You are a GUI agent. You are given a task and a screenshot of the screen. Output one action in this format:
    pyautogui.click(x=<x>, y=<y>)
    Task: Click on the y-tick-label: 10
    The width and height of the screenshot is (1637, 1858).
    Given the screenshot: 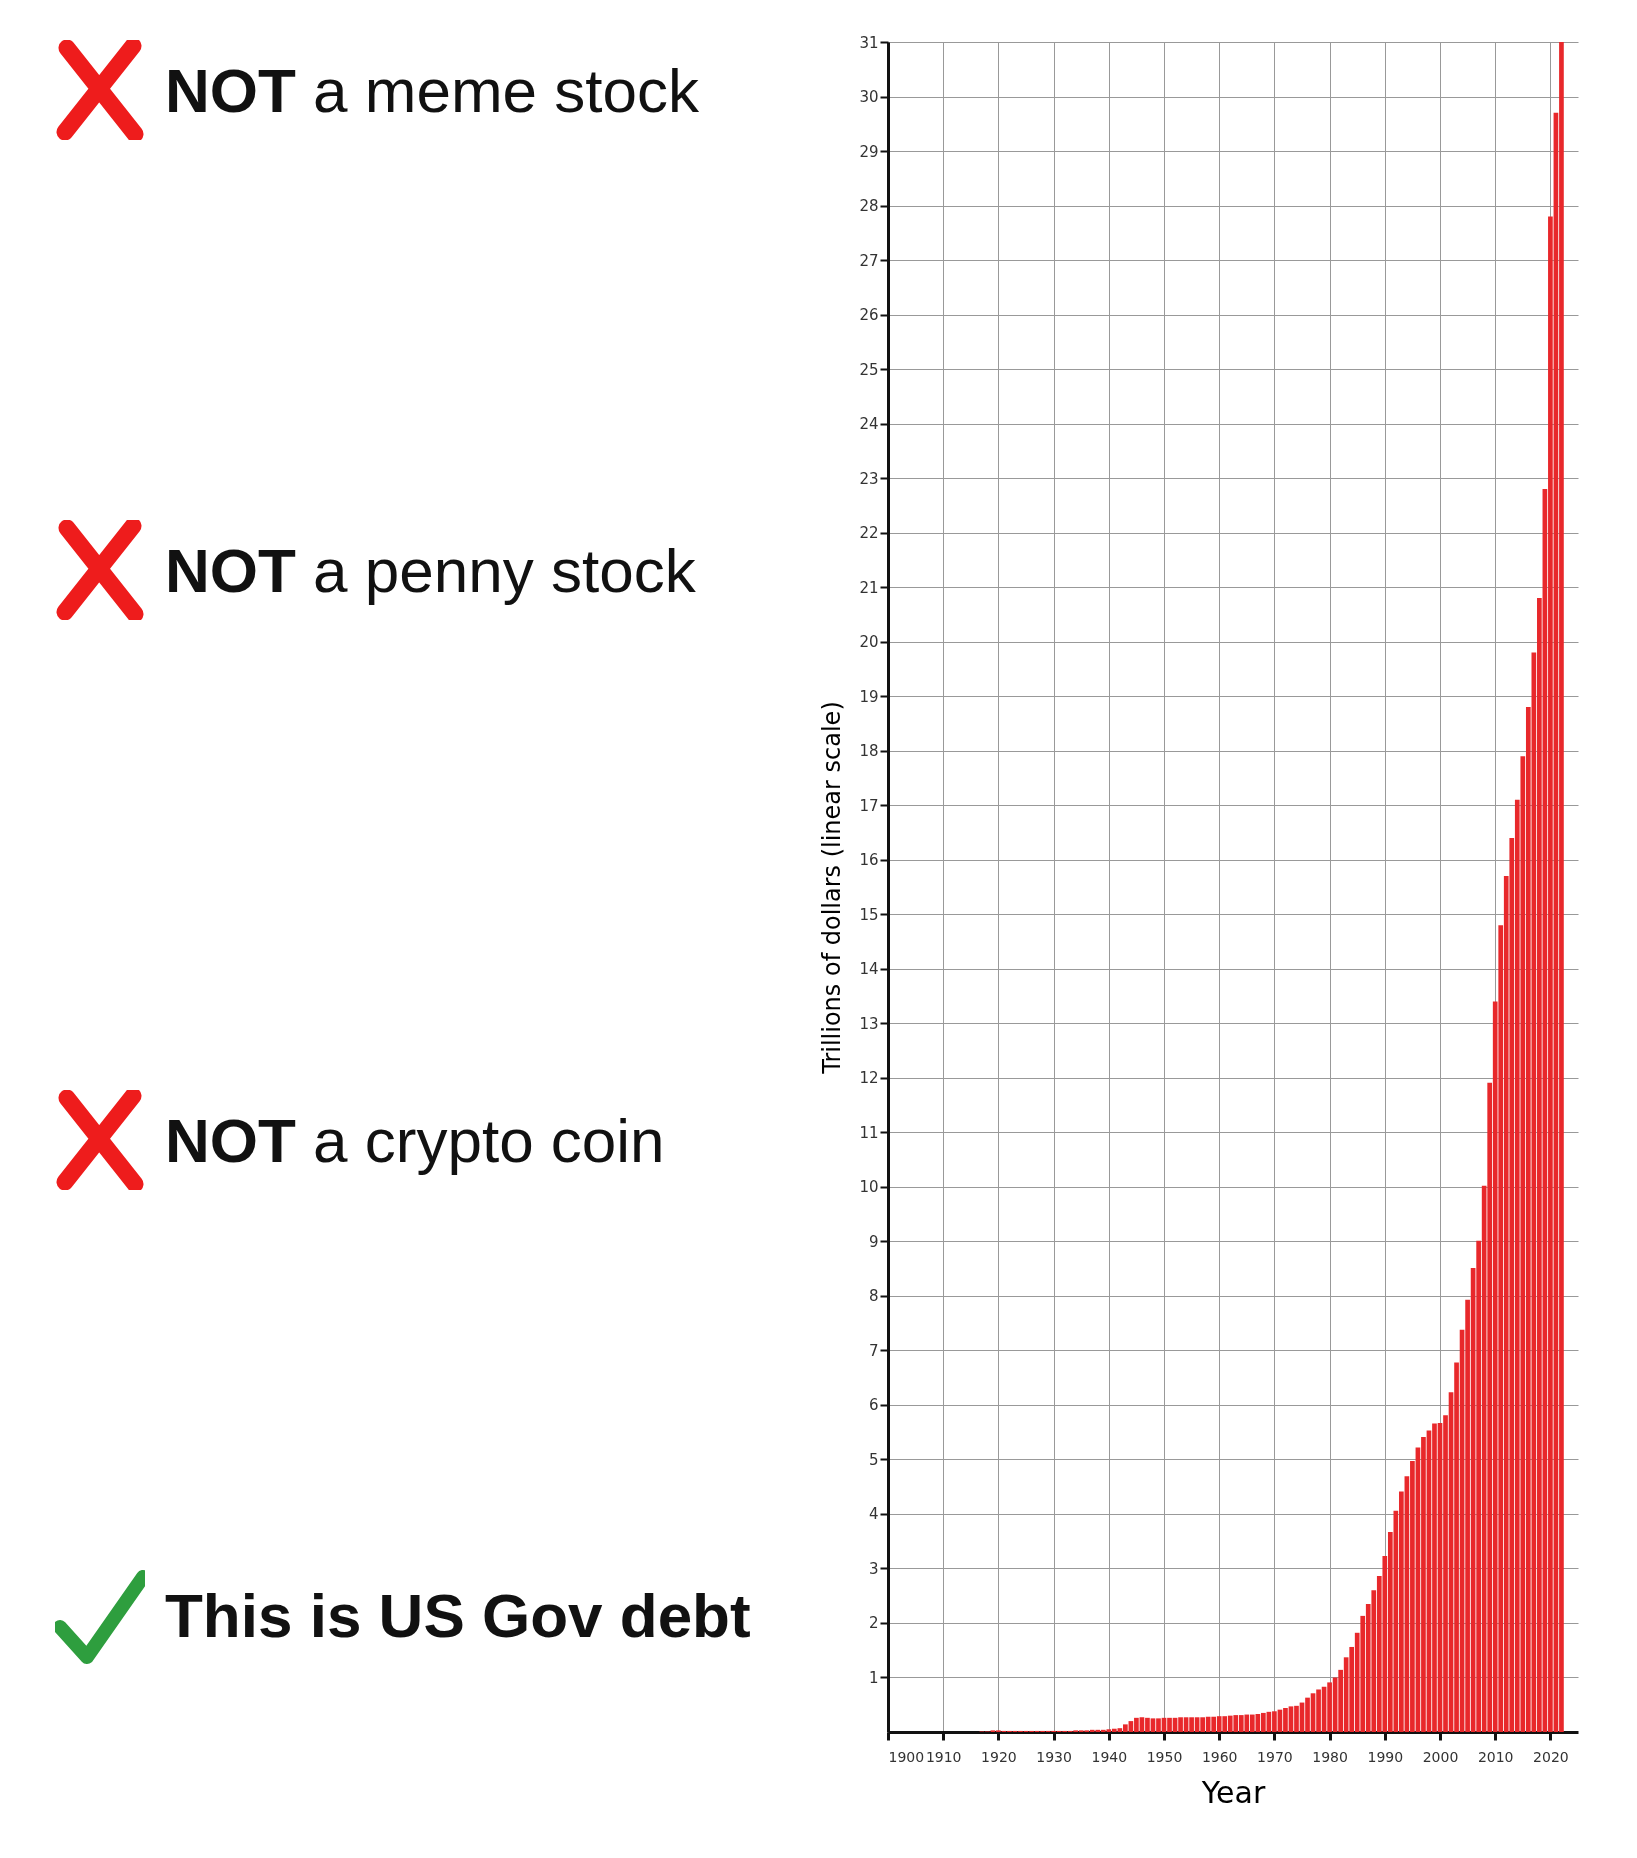 What is the action you would take?
    pyautogui.click(x=869, y=1187)
    